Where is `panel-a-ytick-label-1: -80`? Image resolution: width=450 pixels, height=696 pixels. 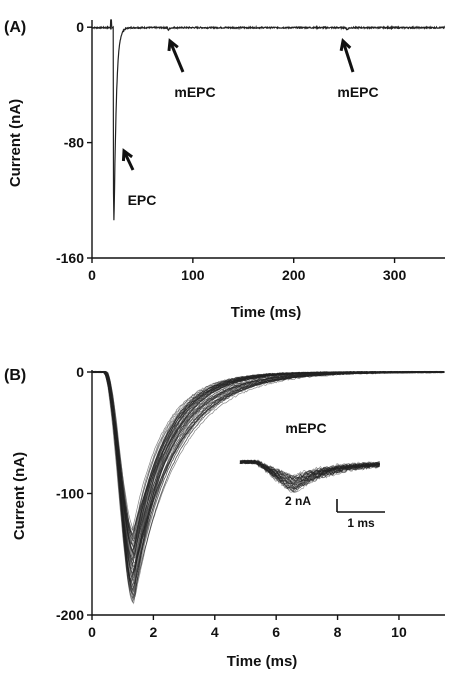 panel-a-ytick-label-1: -80 is located at coordinates (74, 143).